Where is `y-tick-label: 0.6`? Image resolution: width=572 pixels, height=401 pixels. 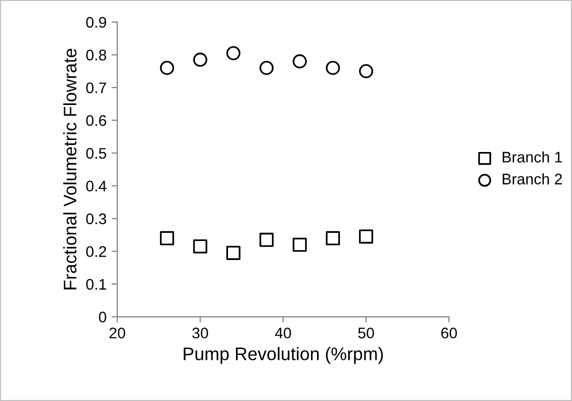
y-tick-label: 0.6 is located at coordinates (96, 120).